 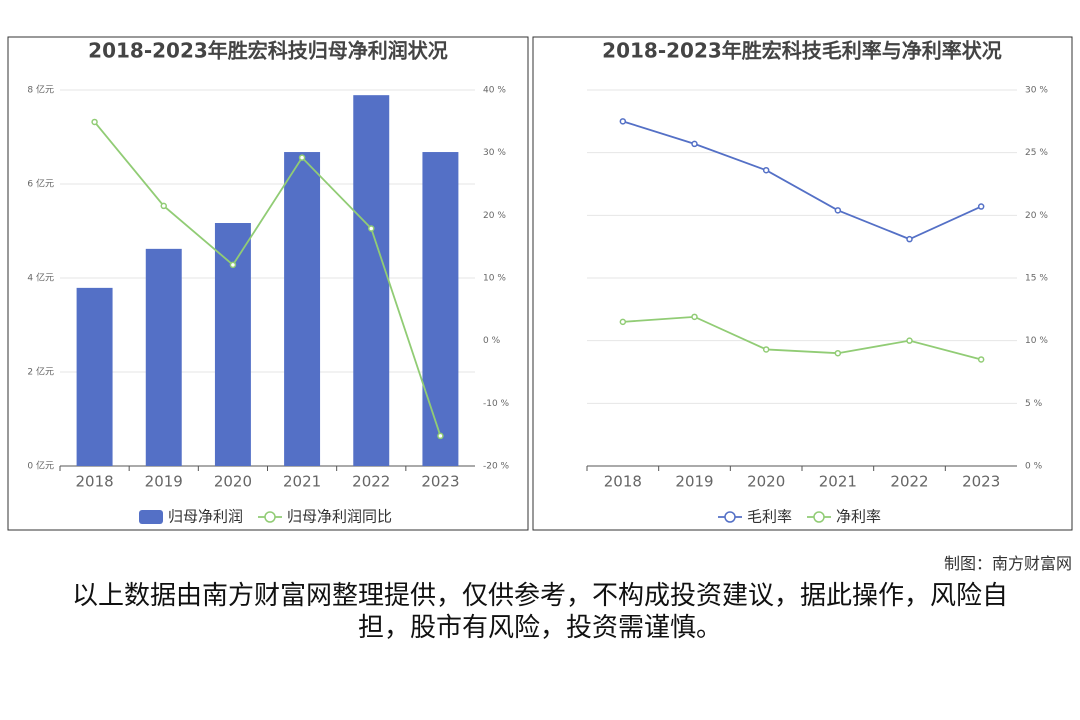 What do you see at coordinates (268, 51) in the screenshot?
I see `chart-title: 2018-2023年胜宏科技归母净利润状况` at bounding box center [268, 51].